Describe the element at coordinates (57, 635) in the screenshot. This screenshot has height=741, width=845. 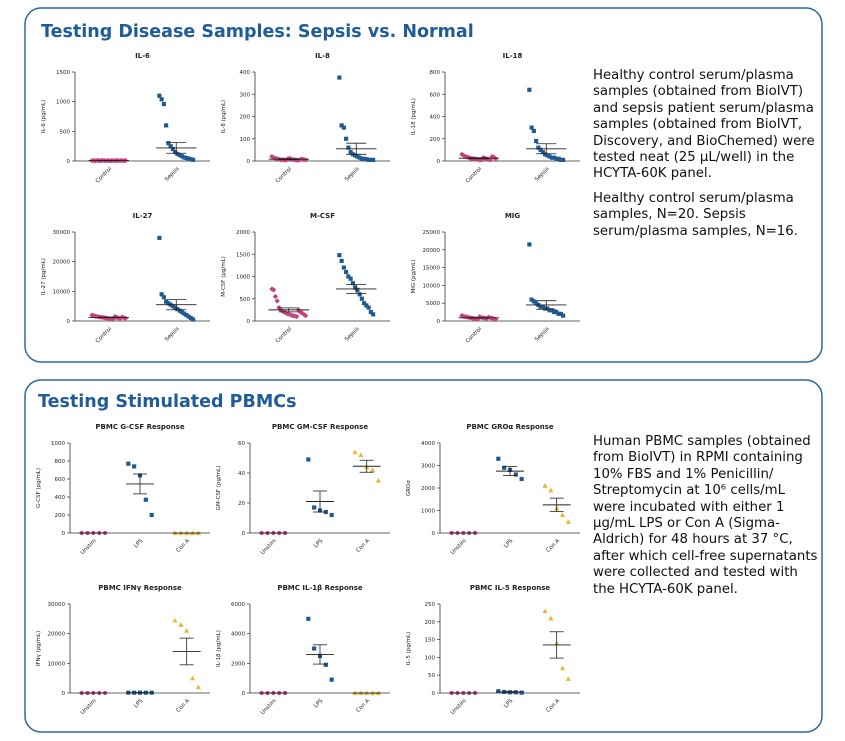
I see `y-tick-label: 20000` at that location.